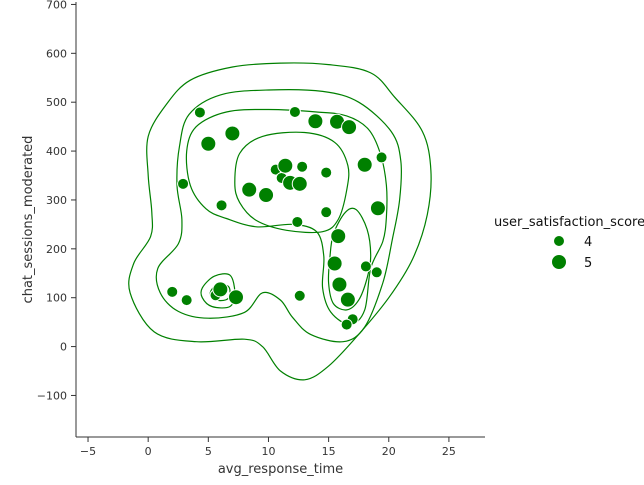  What do you see at coordinates (56, 249) in the screenshot?
I see `y-tick-label: 200` at bounding box center [56, 249].